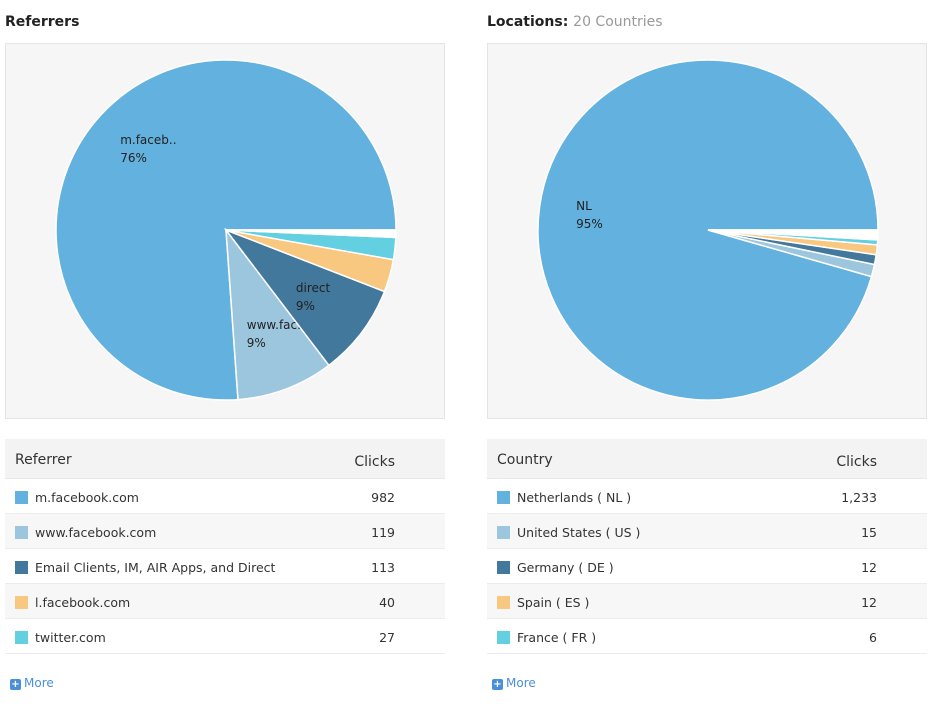  I want to click on table-row: Netherlands ( NL ) 1,233, so click(707, 496).